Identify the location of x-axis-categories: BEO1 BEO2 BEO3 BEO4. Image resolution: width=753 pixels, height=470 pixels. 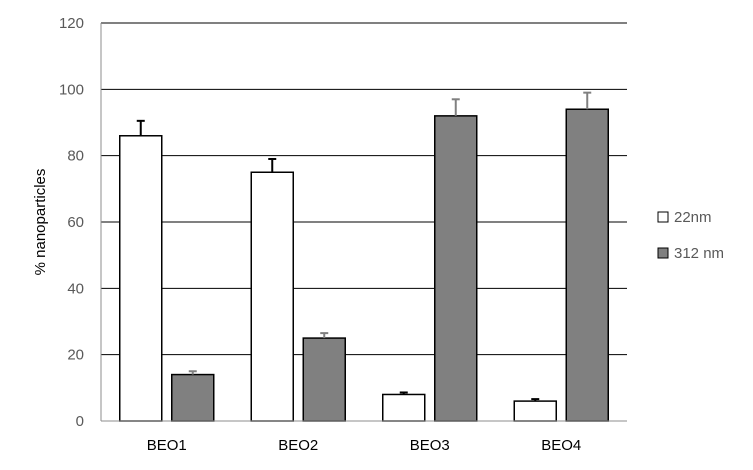
(364, 445).